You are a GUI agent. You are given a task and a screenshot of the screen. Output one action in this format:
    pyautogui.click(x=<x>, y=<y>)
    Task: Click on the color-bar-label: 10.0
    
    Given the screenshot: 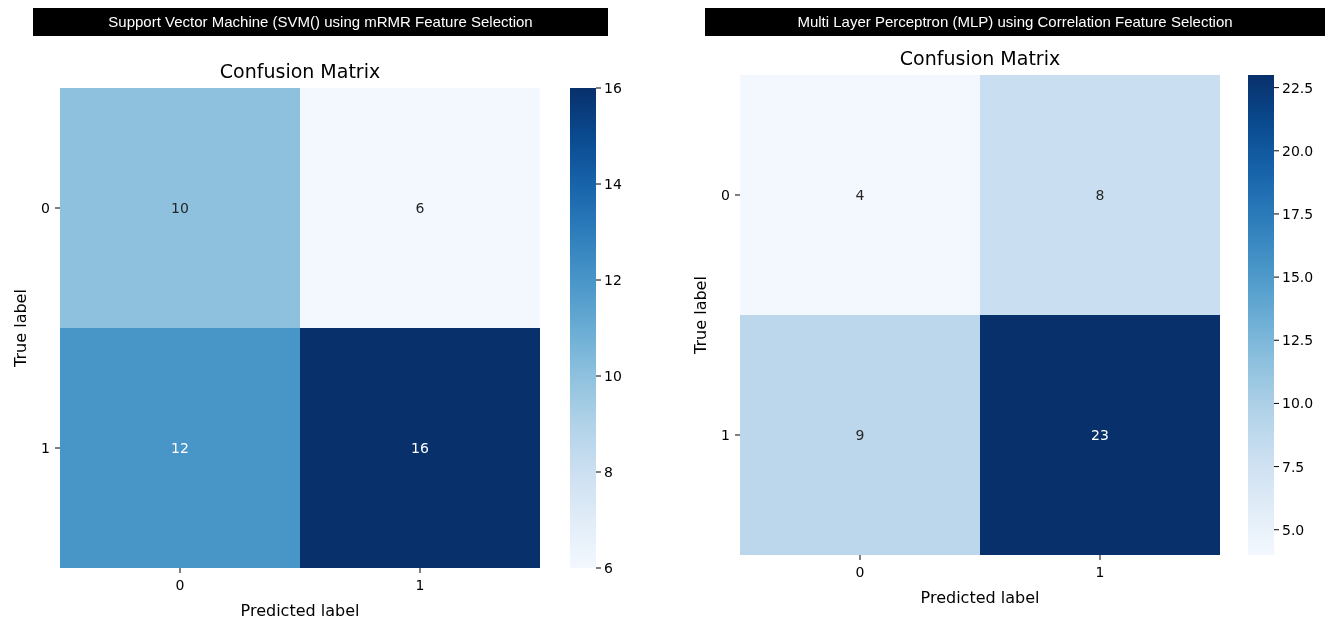 What is the action you would take?
    pyautogui.click(x=1298, y=403)
    